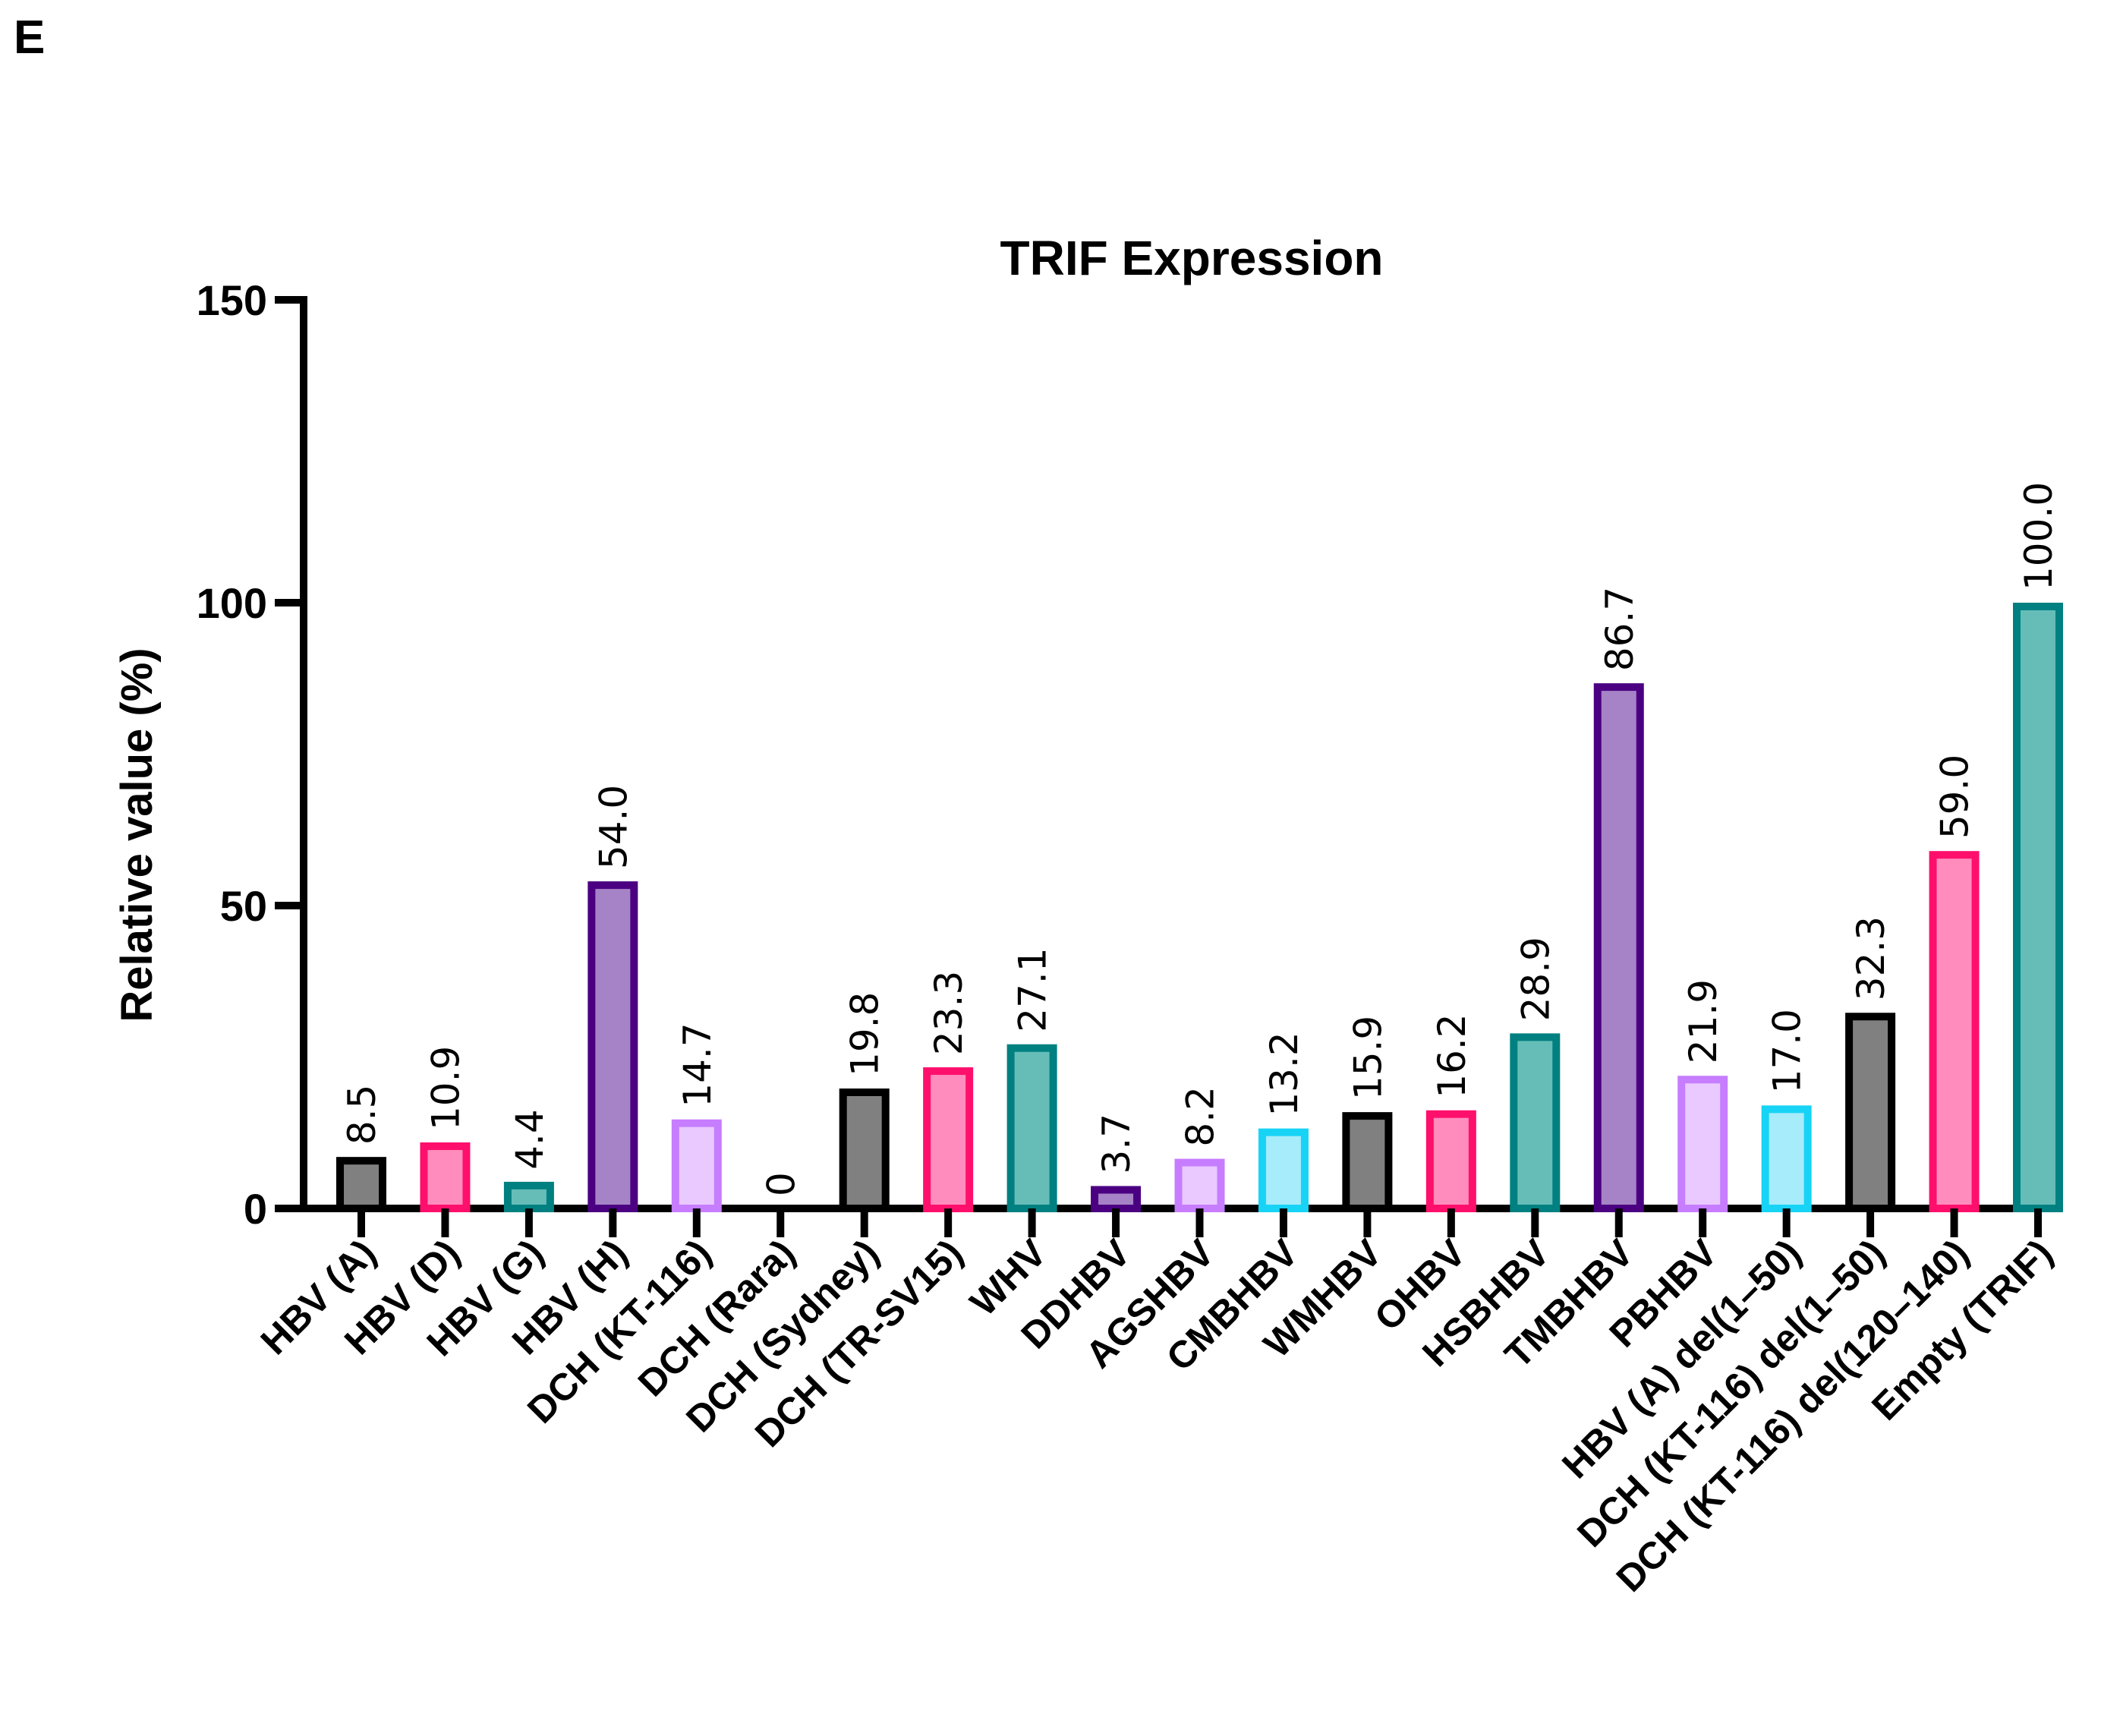 This screenshot has height=1736, width=2101. Describe the element at coordinates (865, 1034) in the screenshot. I see `data-label: 19.8` at that location.